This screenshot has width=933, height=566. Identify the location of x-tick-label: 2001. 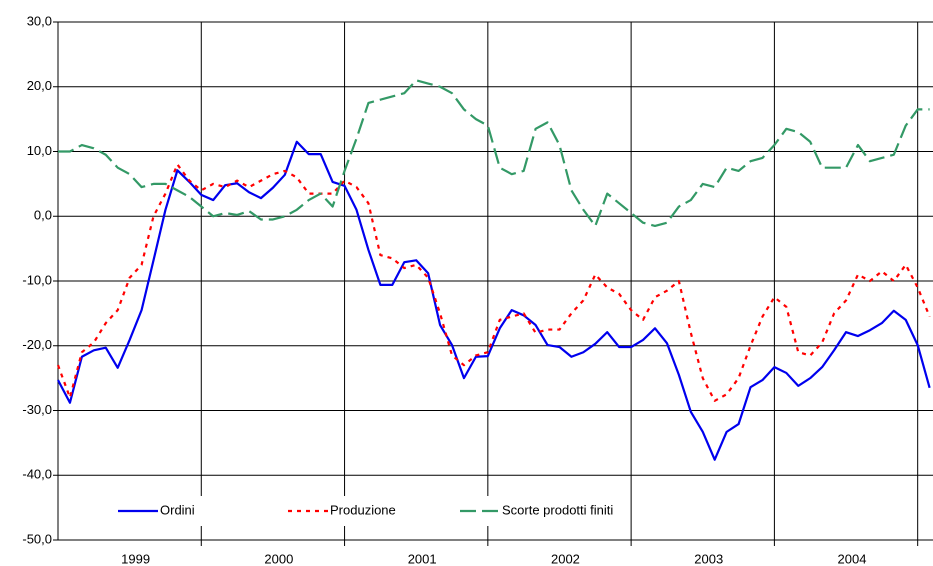
(422, 558).